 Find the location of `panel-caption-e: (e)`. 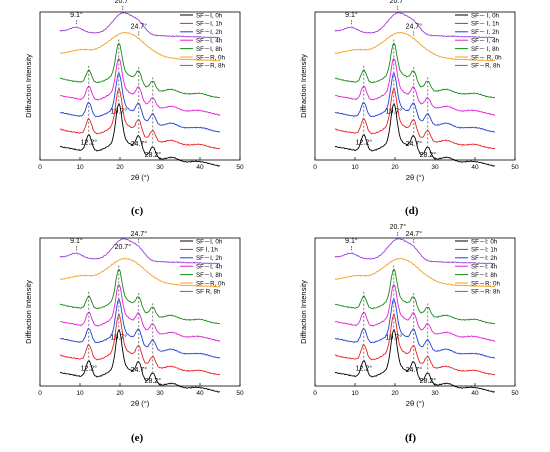

panel-caption-e: (e) is located at coordinates (137, 438).